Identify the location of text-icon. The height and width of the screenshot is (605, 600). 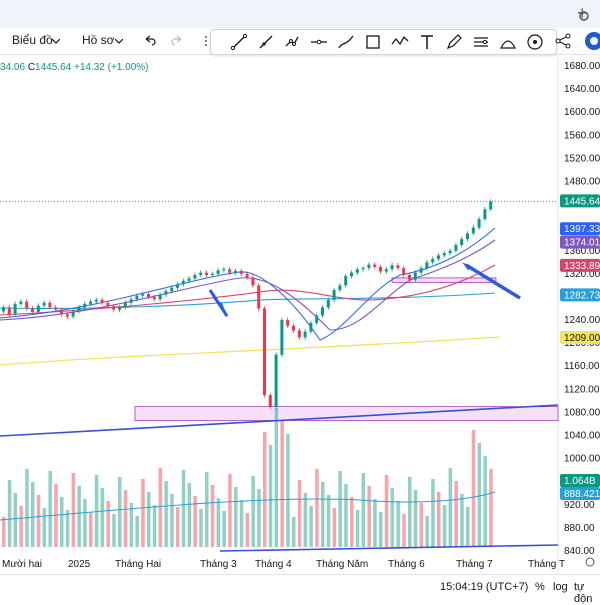
(427, 42).